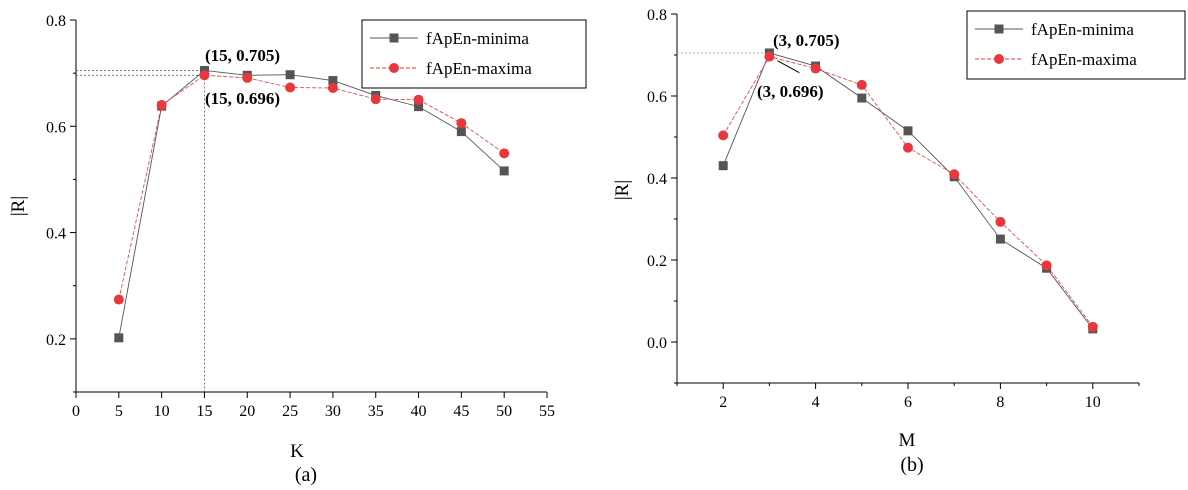  What do you see at coordinates (1000, 402) in the screenshot?
I see `x-tick-label: 8` at bounding box center [1000, 402].